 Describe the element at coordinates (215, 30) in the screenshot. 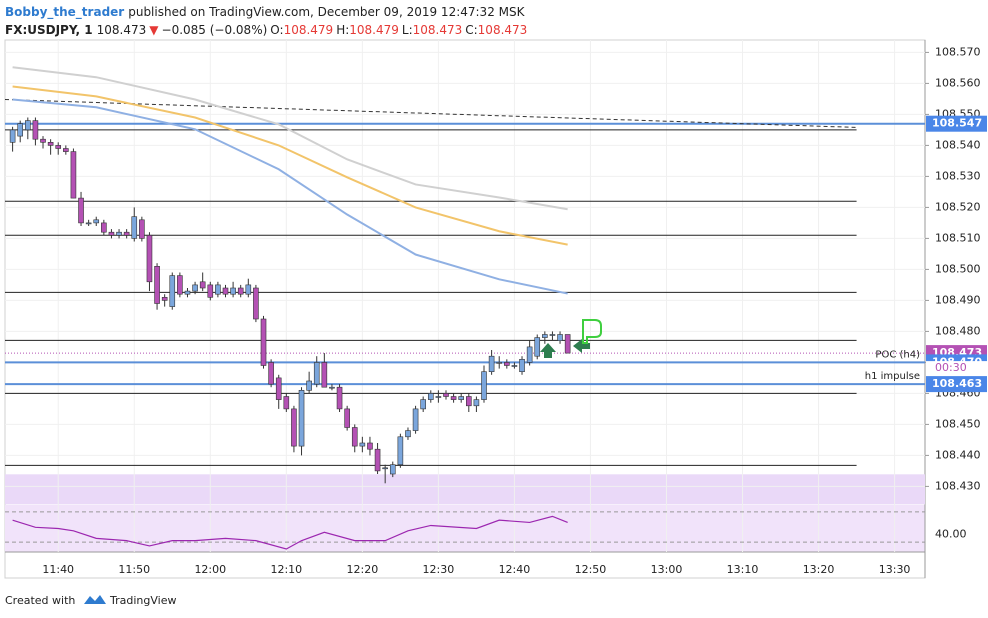

I see `change: −0.085 (−0.08%)` at that location.